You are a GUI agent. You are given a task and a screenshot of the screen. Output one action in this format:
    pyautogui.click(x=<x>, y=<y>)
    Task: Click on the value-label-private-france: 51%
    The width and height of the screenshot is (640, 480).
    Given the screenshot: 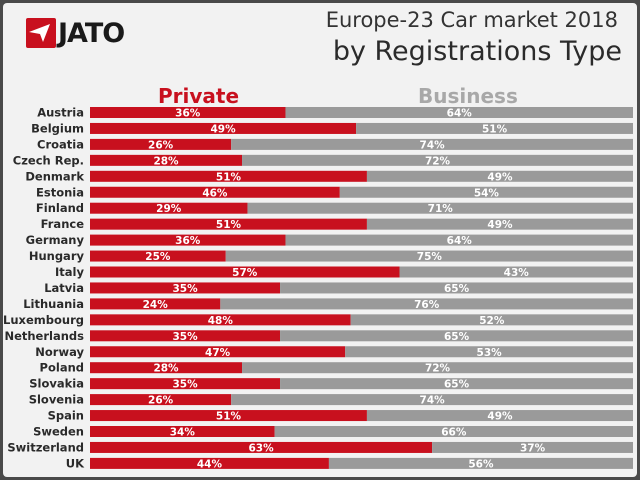 What is the action you would take?
    pyautogui.click(x=229, y=225)
    